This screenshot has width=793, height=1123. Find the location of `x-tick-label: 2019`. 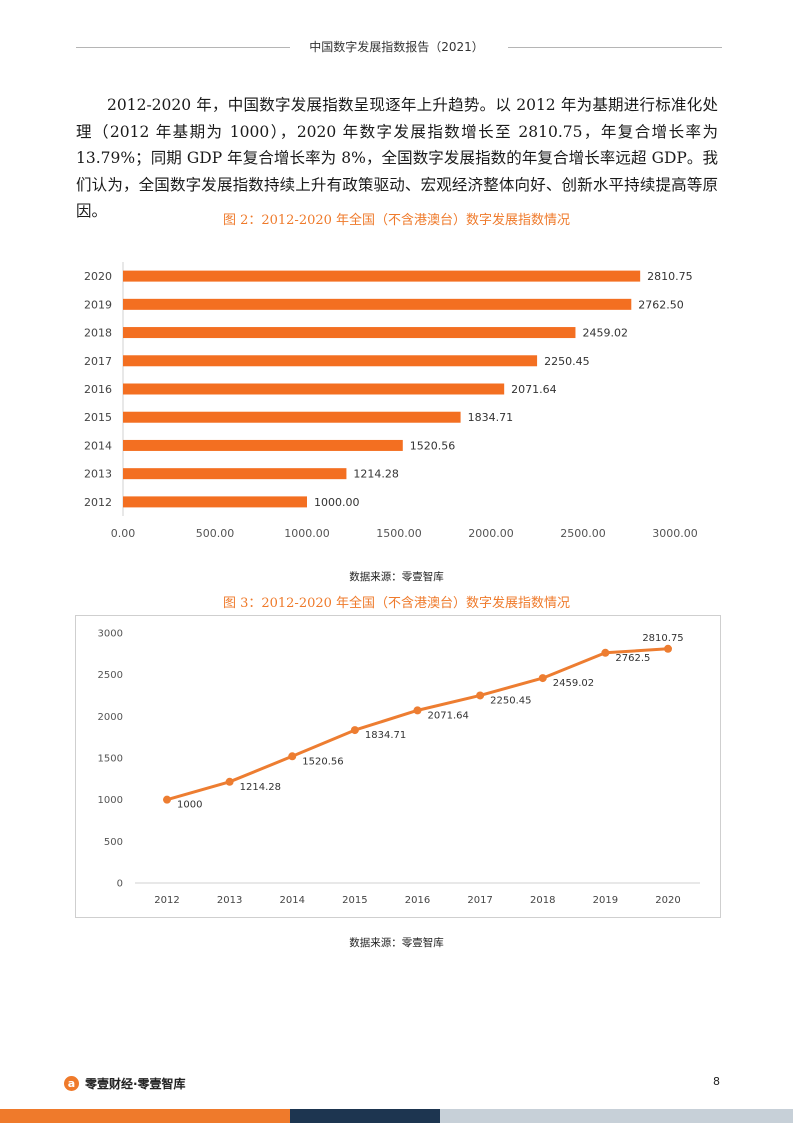

x-tick-label: 2019 is located at coordinates (605, 900).